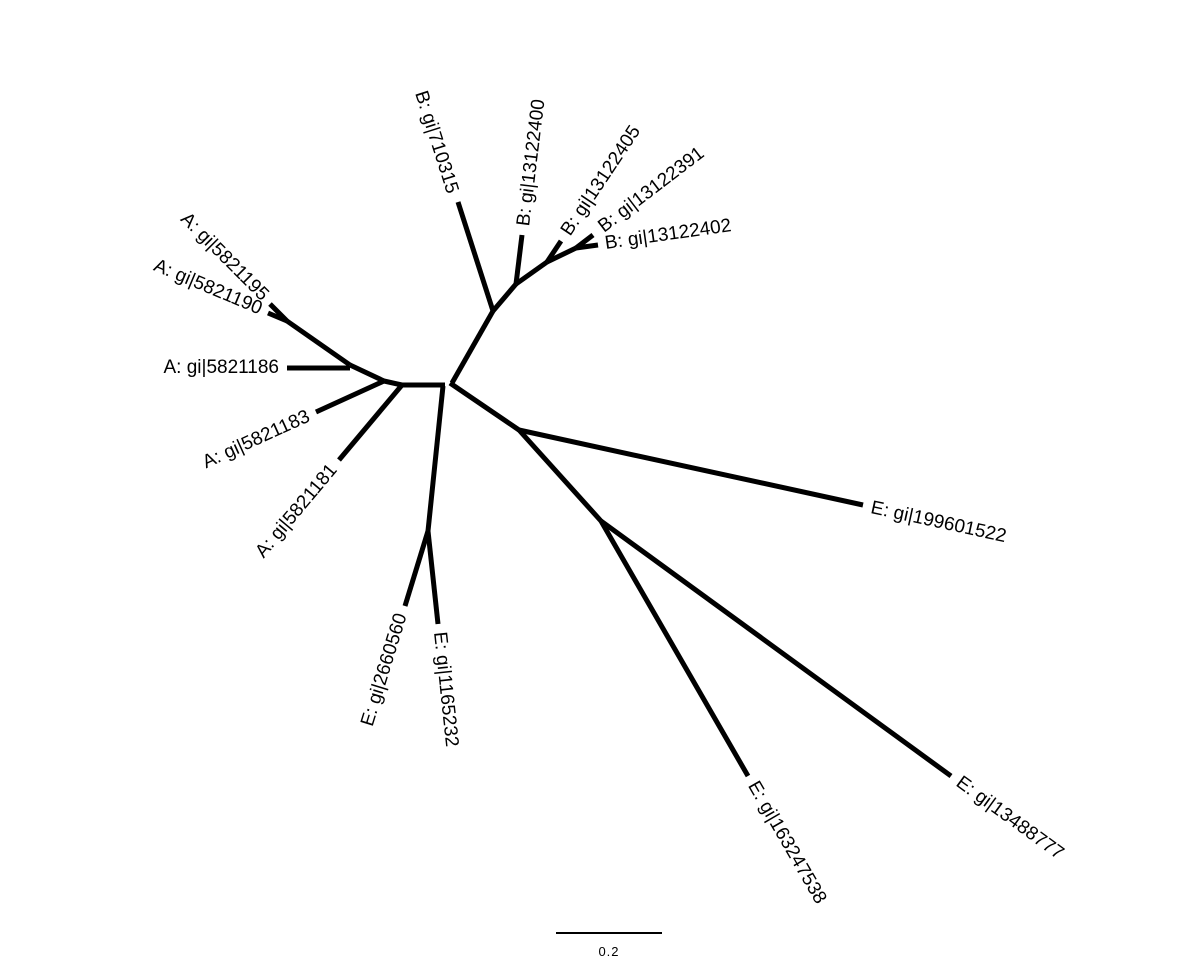 The width and height of the screenshot is (1200, 961). What do you see at coordinates (938, 522) in the screenshot?
I see `leaf-label-e-199601522: E: gi|199601522` at bounding box center [938, 522].